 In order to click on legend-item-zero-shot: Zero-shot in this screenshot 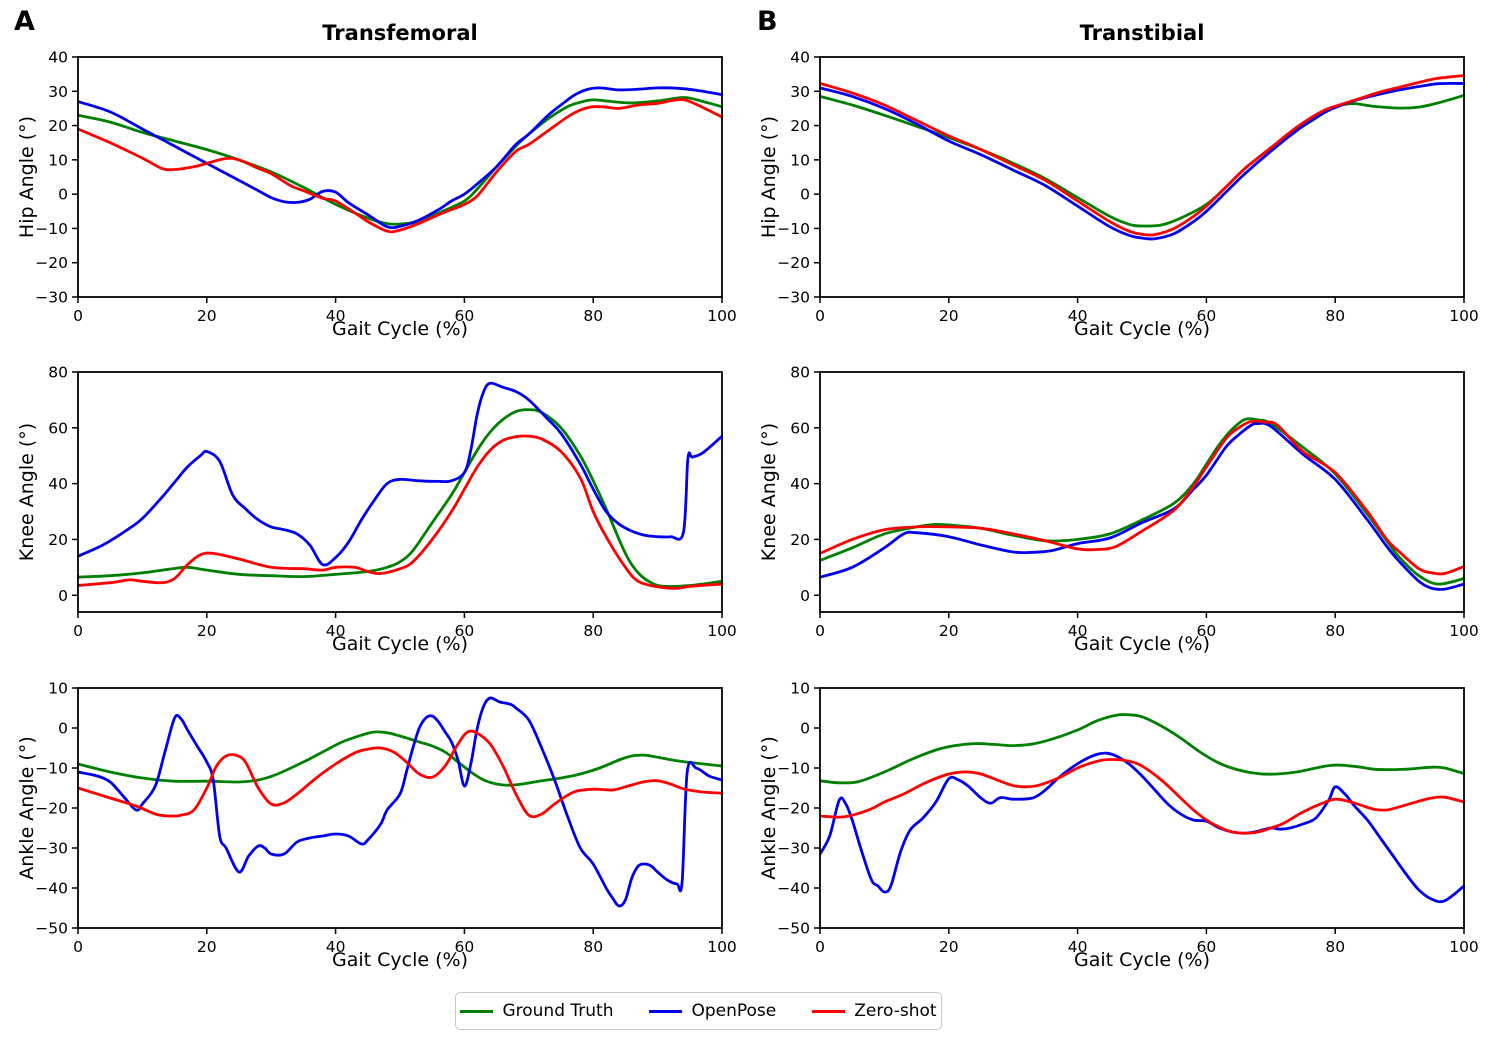, I will do `click(874, 1011)`.